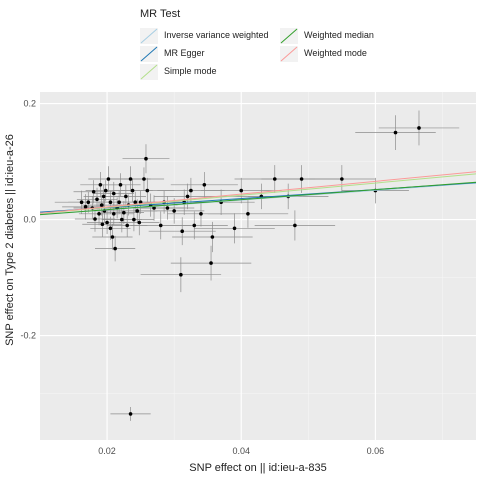  What do you see at coordinates (241, 451) in the screenshot?
I see `x-tick-label: 0.04` at bounding box center [241, 451].